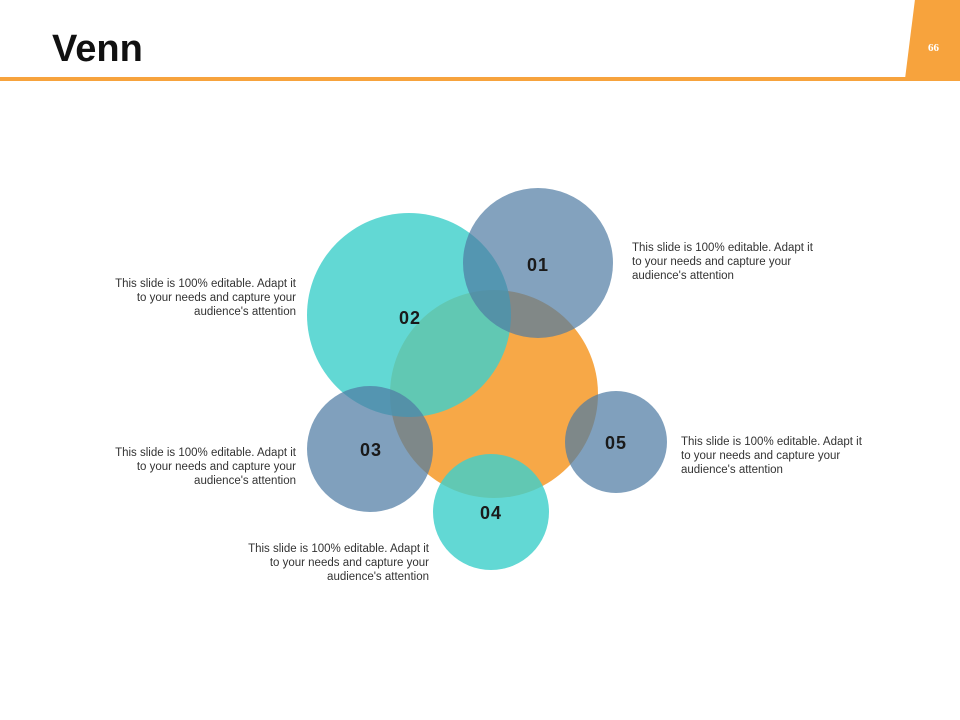 This screenshot has height=720, width=960. Describe the element at coordinates (480, 79) in the screenshot. I see `header-divider` at that location.